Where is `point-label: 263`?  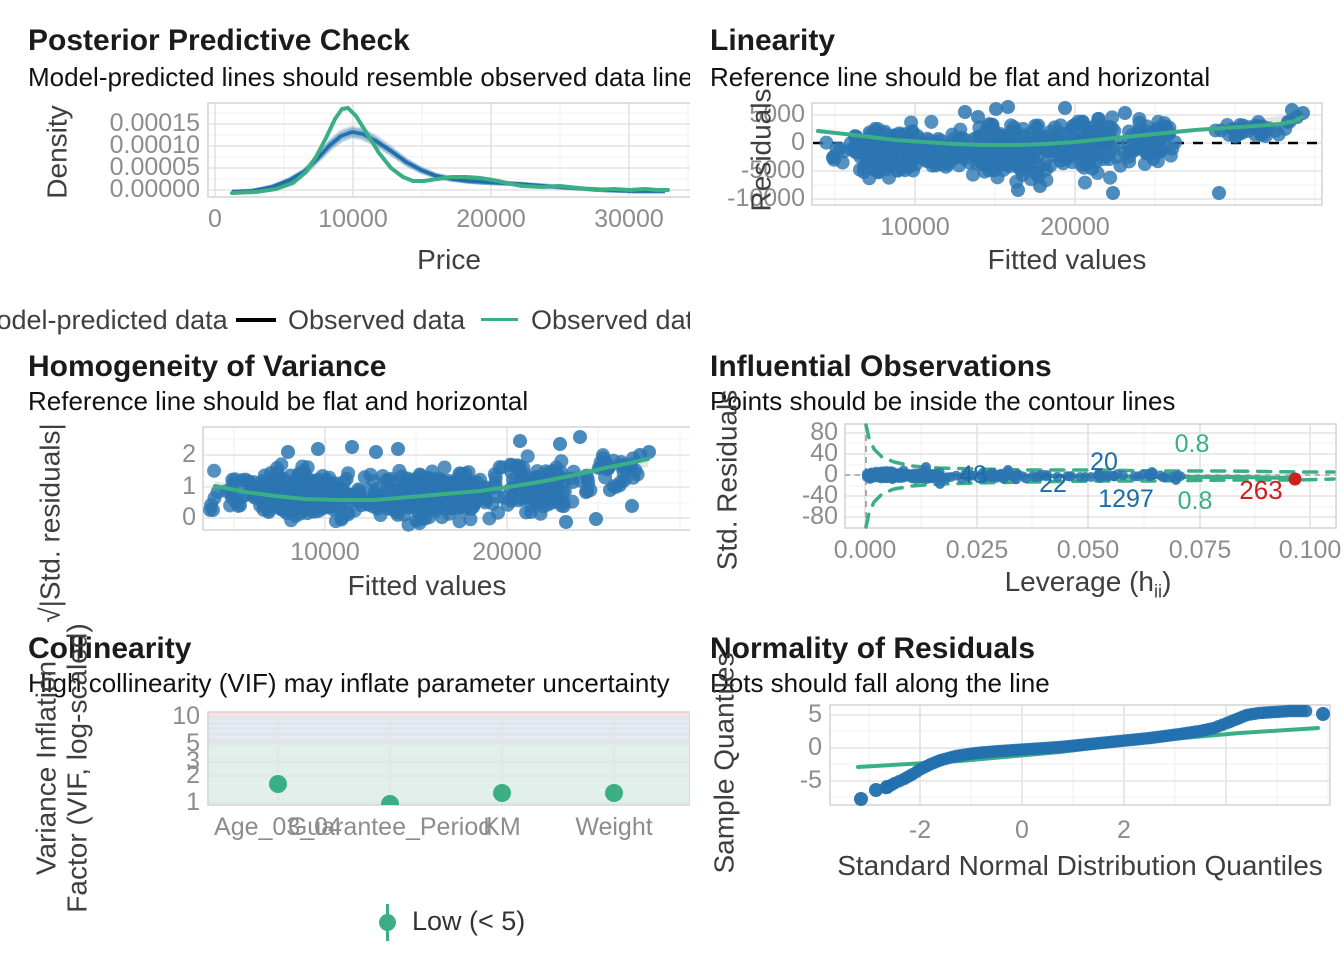
point-label: 263 is located at coordinates (1260, 490).